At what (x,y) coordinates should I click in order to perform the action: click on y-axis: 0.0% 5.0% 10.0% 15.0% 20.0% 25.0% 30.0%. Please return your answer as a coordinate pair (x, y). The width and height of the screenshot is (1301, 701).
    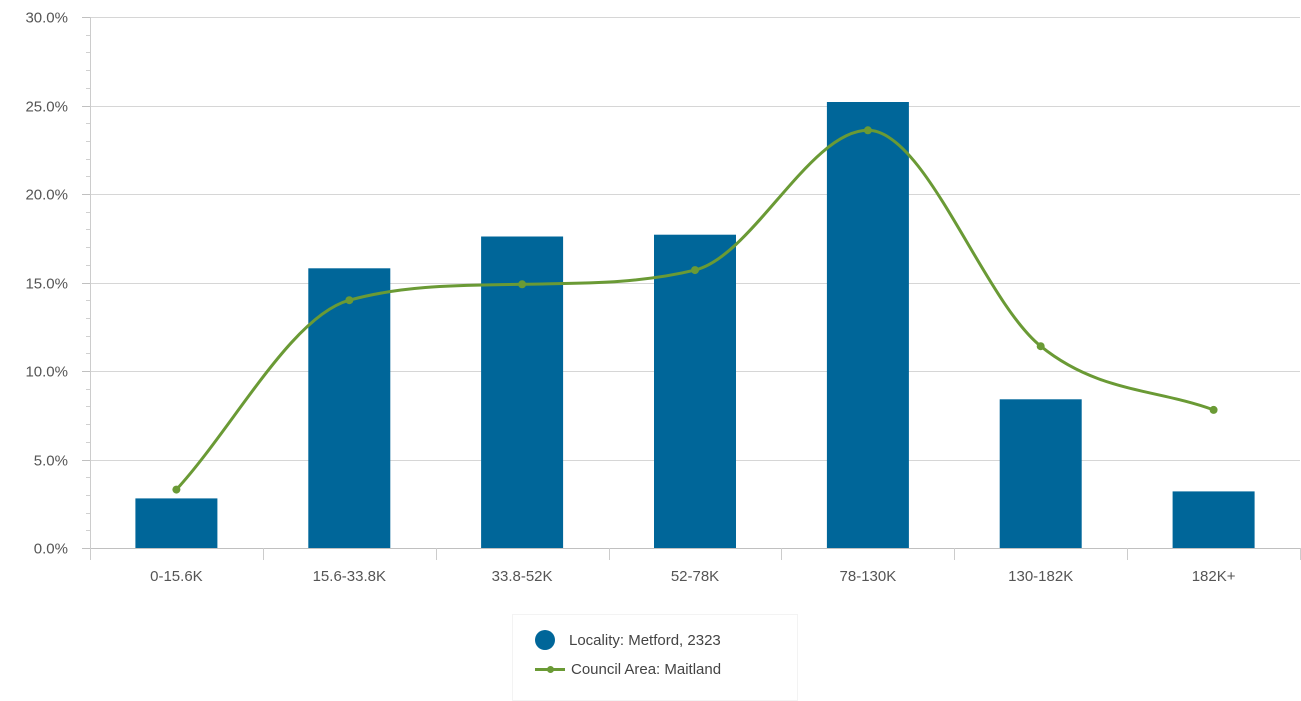
    Looking at the image, I should click on (58, 284).